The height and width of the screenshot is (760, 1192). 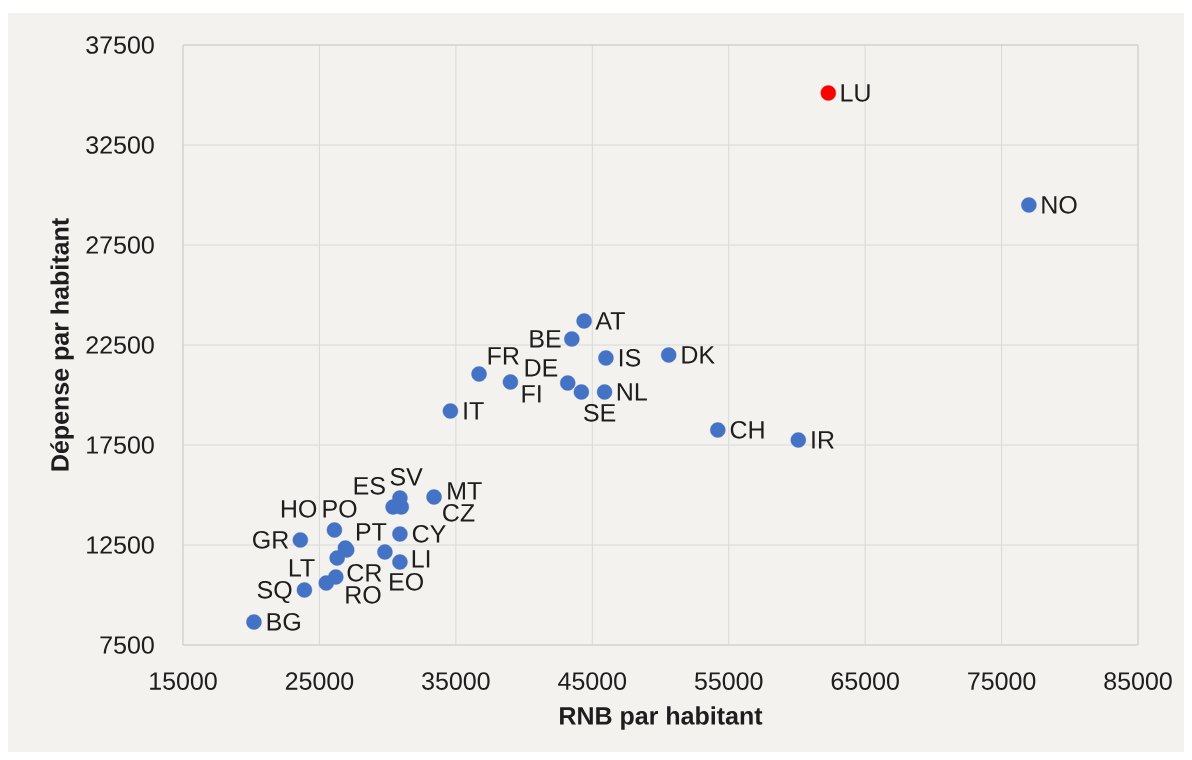 What do you see at coordinates (363, 594) in the screenshot?
I see `annotation: RO` at bounding box center [363, 594].